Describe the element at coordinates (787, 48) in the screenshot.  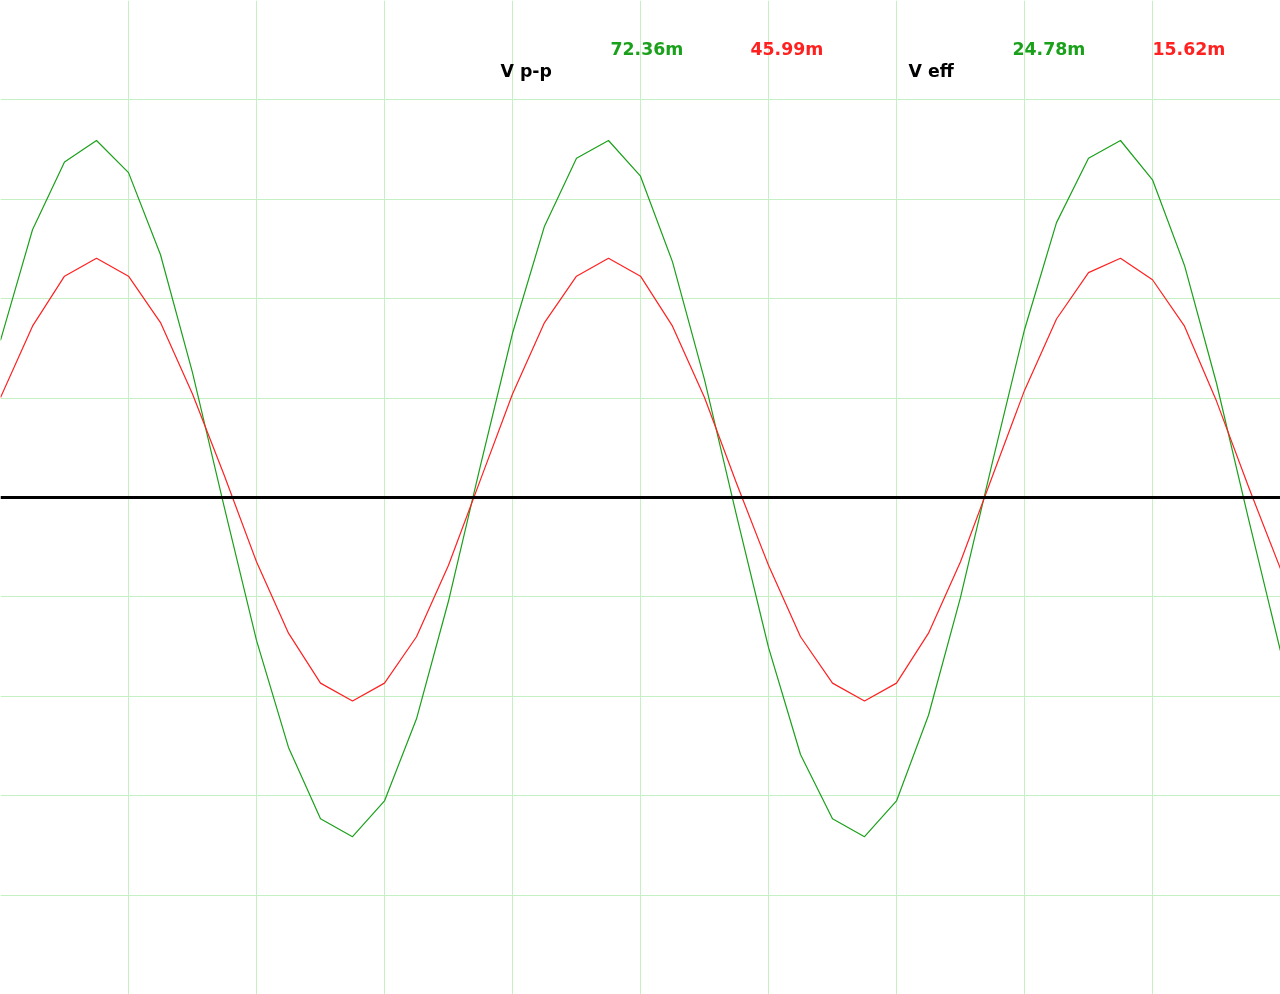
I see `text: 45.99m` at that location.